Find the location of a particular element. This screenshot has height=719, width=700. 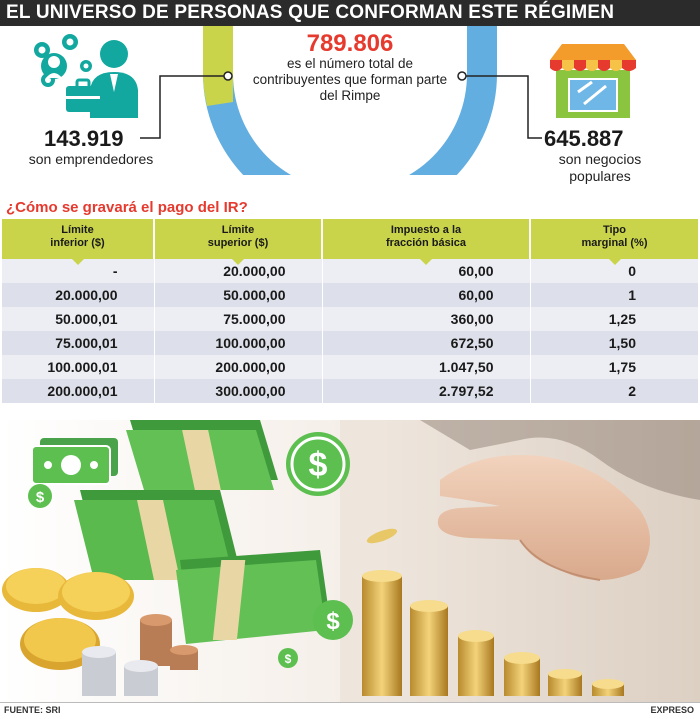

source-credit: FUENTE: SRI is located at coordinates (32, 710).